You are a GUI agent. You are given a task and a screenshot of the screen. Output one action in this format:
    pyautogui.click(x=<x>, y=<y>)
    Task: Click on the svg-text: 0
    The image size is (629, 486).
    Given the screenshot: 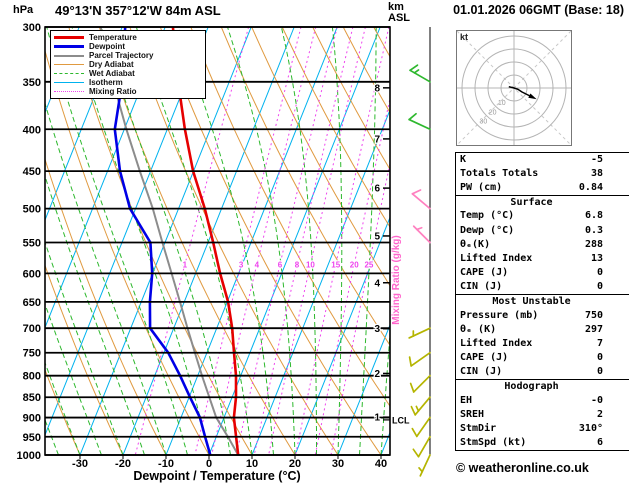 What is the action you would take?
    pyautogui.click(x=209, y=464)
    